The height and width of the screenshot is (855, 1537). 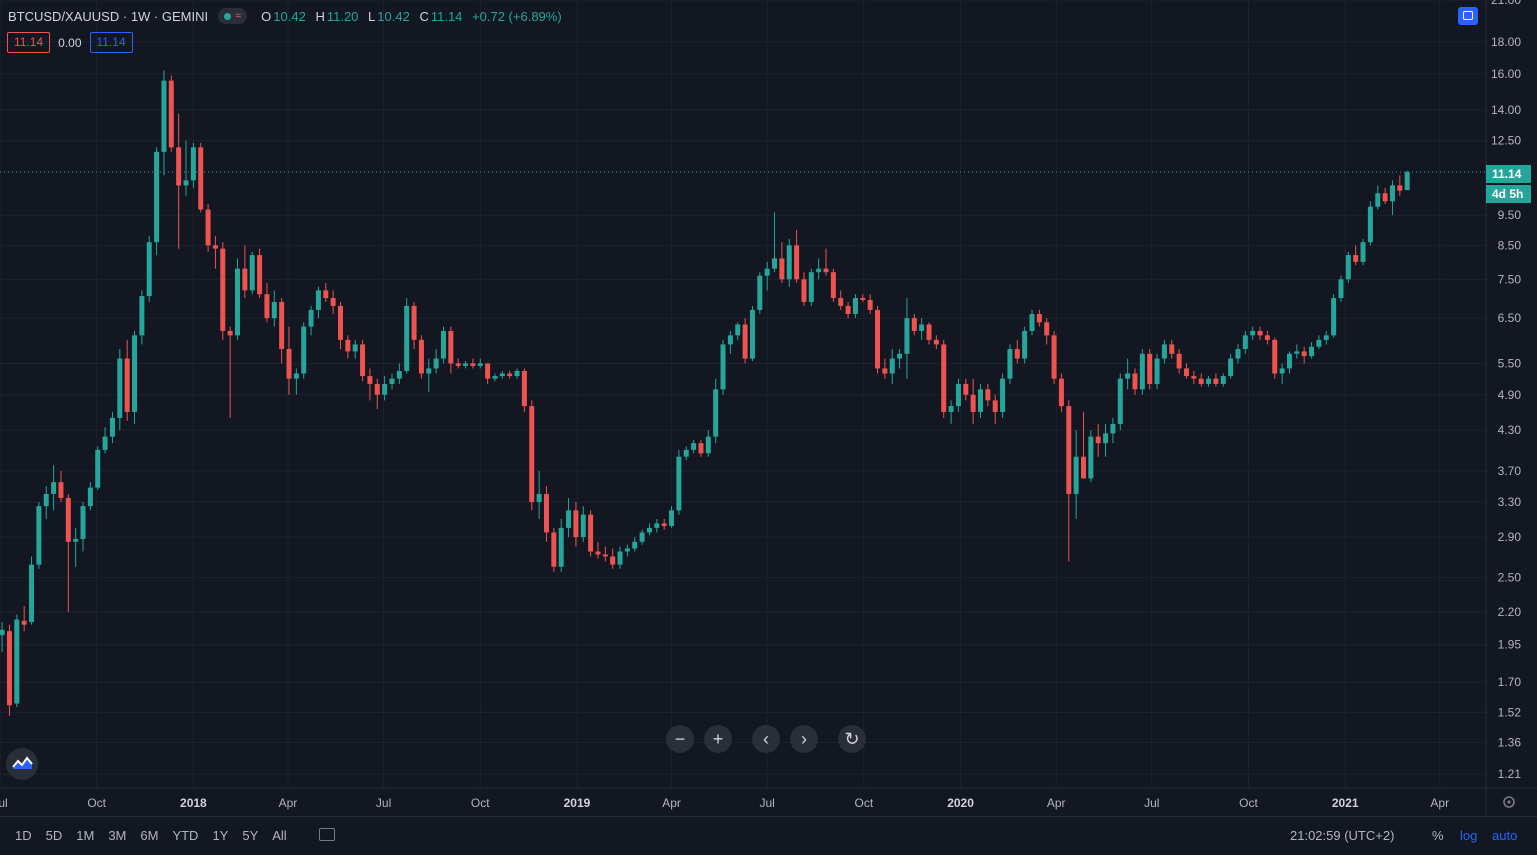 What do you see at coordinates (1342, 835) in the screenshot?
I see `clock: 21:02:59 (UTC+2)` at bounding box center [1342, 835].